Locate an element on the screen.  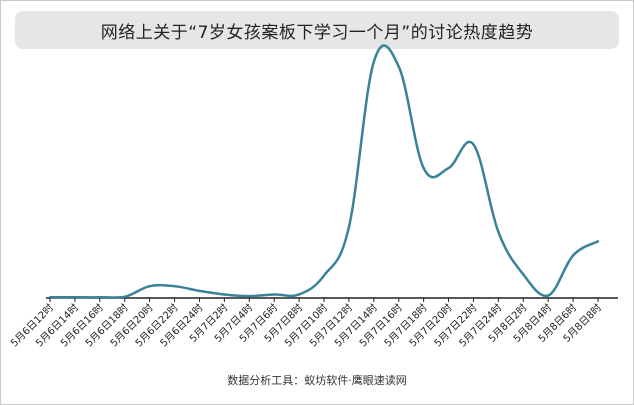
chart-title-bar: 网络上关于“7岁女孩案板下学习一个月”的讨论热度趋势 is located at coordinates (317, 30).